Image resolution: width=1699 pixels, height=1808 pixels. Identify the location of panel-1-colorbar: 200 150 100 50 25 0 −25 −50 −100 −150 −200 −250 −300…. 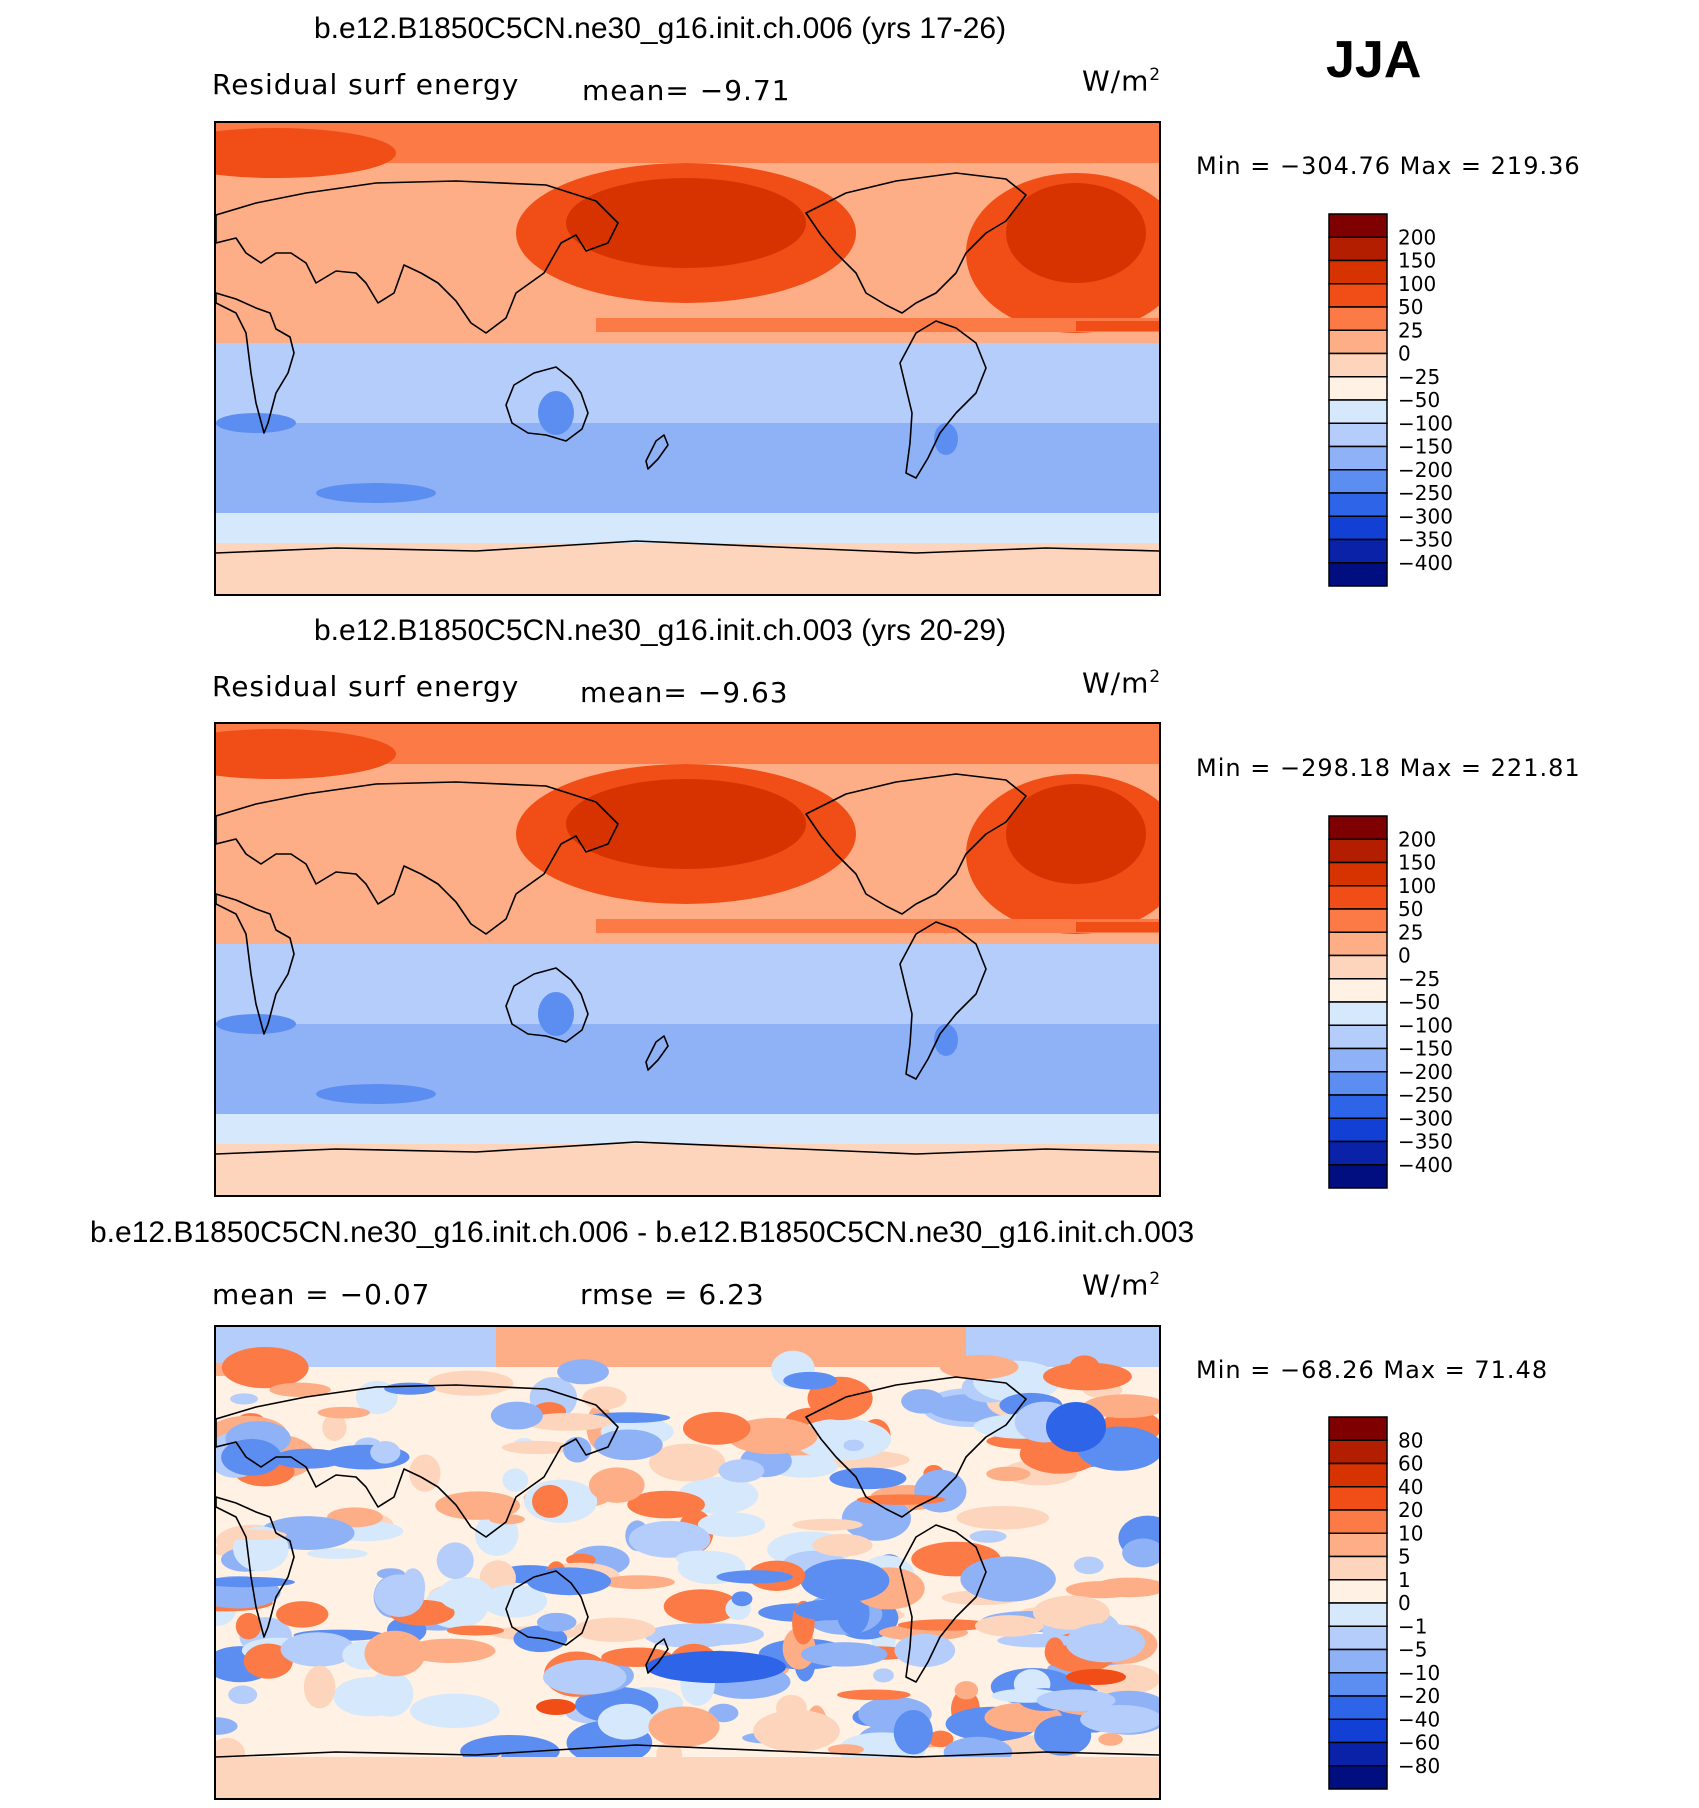
(1390, 400).